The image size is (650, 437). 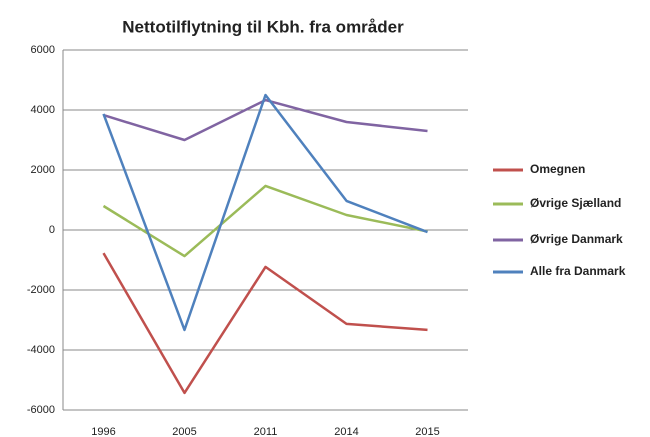 I want to click on y-tick-label: -2000, so click(x=41, y=290).